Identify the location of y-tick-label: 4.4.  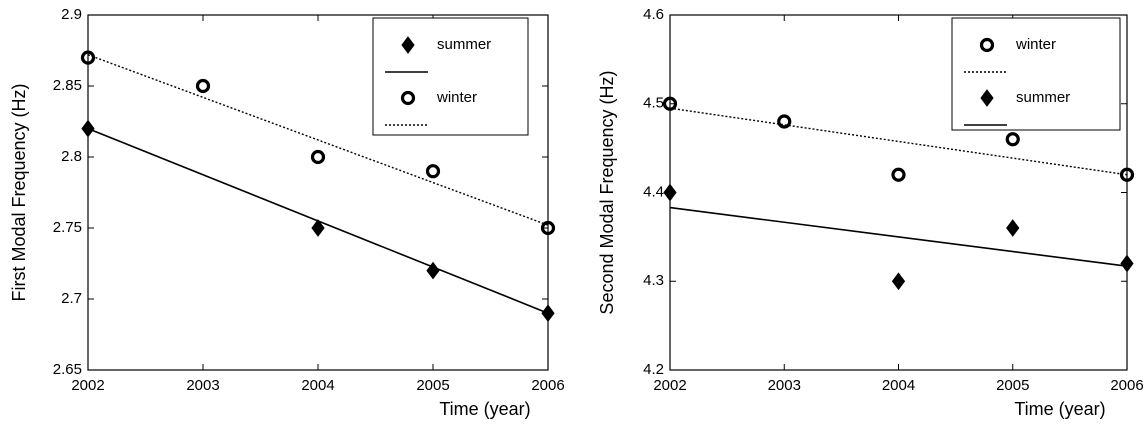
(653, 191).